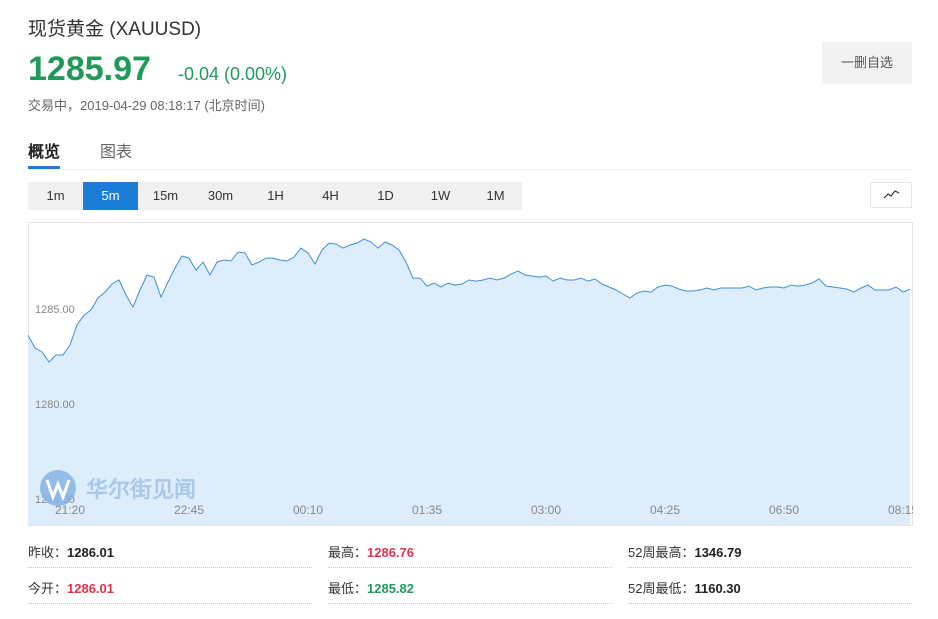 The height and width of the screenshot is (619, 938). Describe the element at coordinates (165, 195) in the screenshot. I see `interval-button: 15m` at that location.